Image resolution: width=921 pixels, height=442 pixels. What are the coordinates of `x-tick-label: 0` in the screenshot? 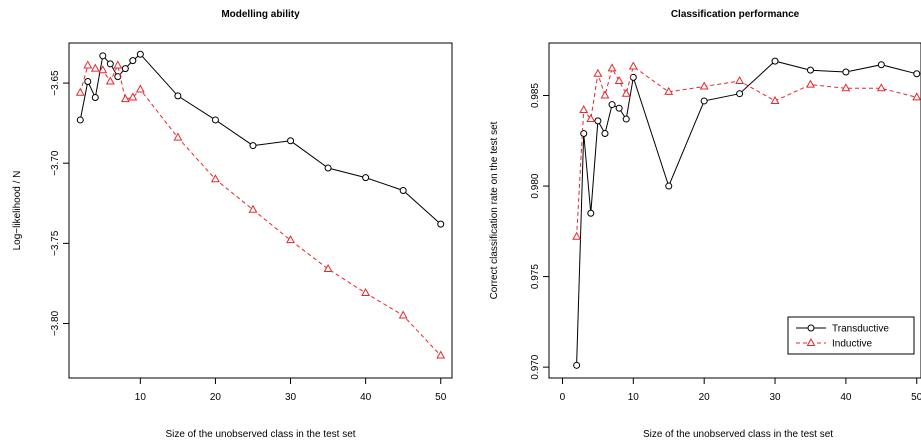 It's located at (563, 397).